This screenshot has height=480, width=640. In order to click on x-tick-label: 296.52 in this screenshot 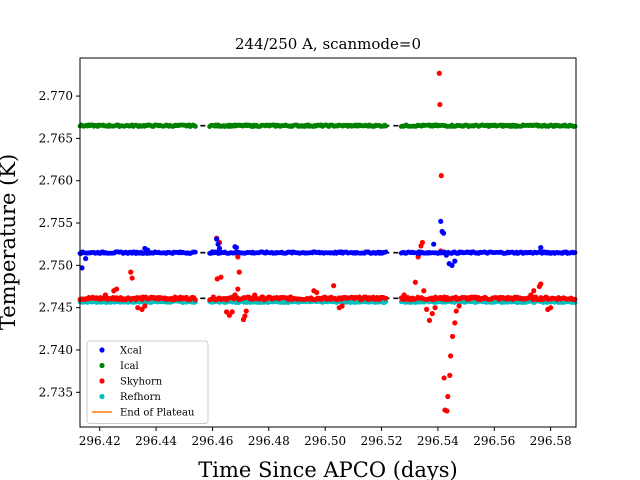, I will do `click(382, 441)`.